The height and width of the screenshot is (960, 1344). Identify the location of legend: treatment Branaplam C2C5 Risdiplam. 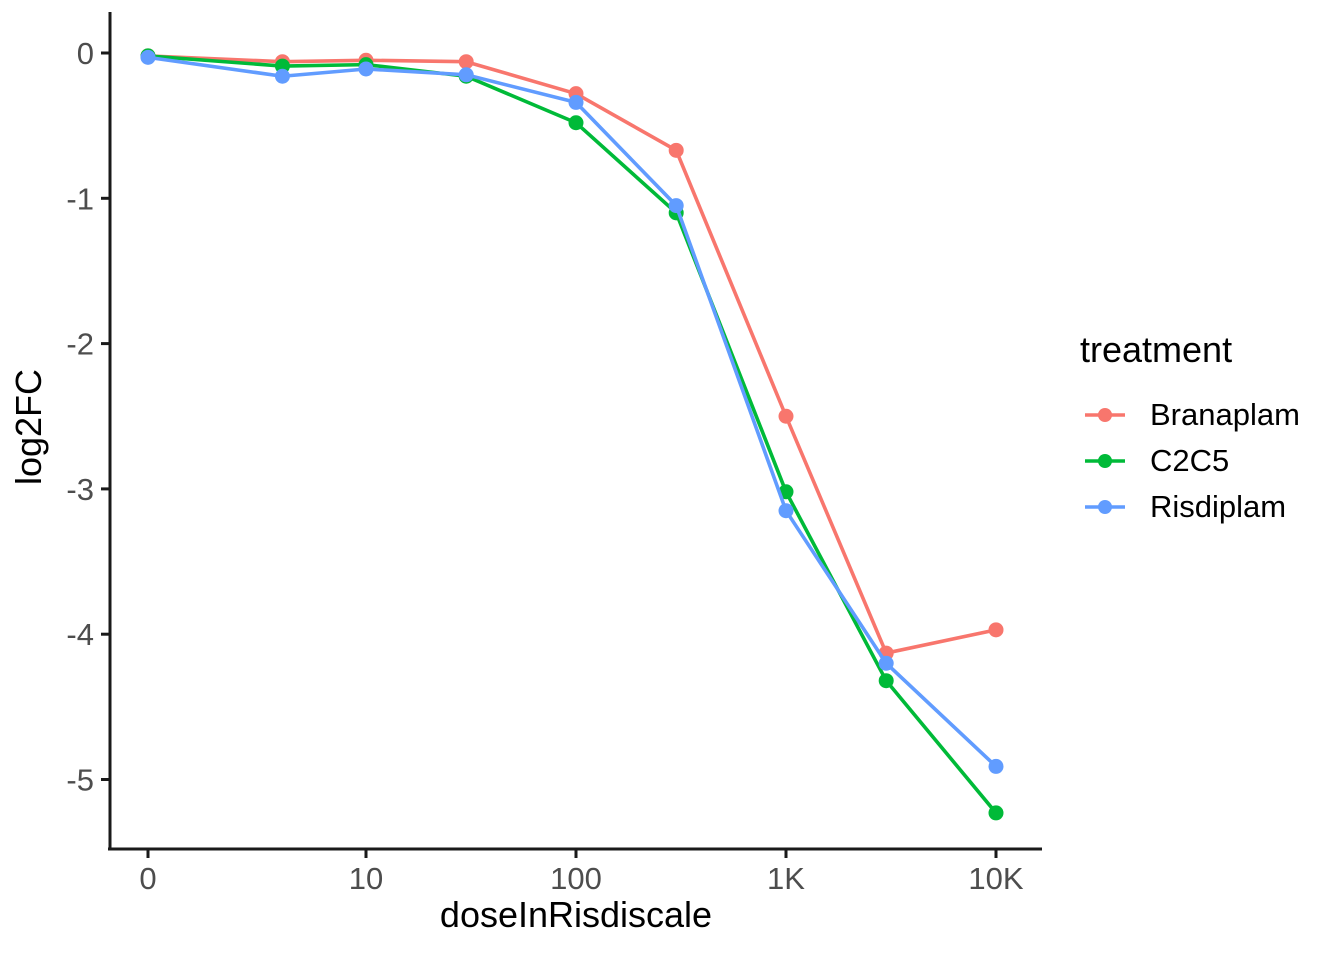
(1190, 429).